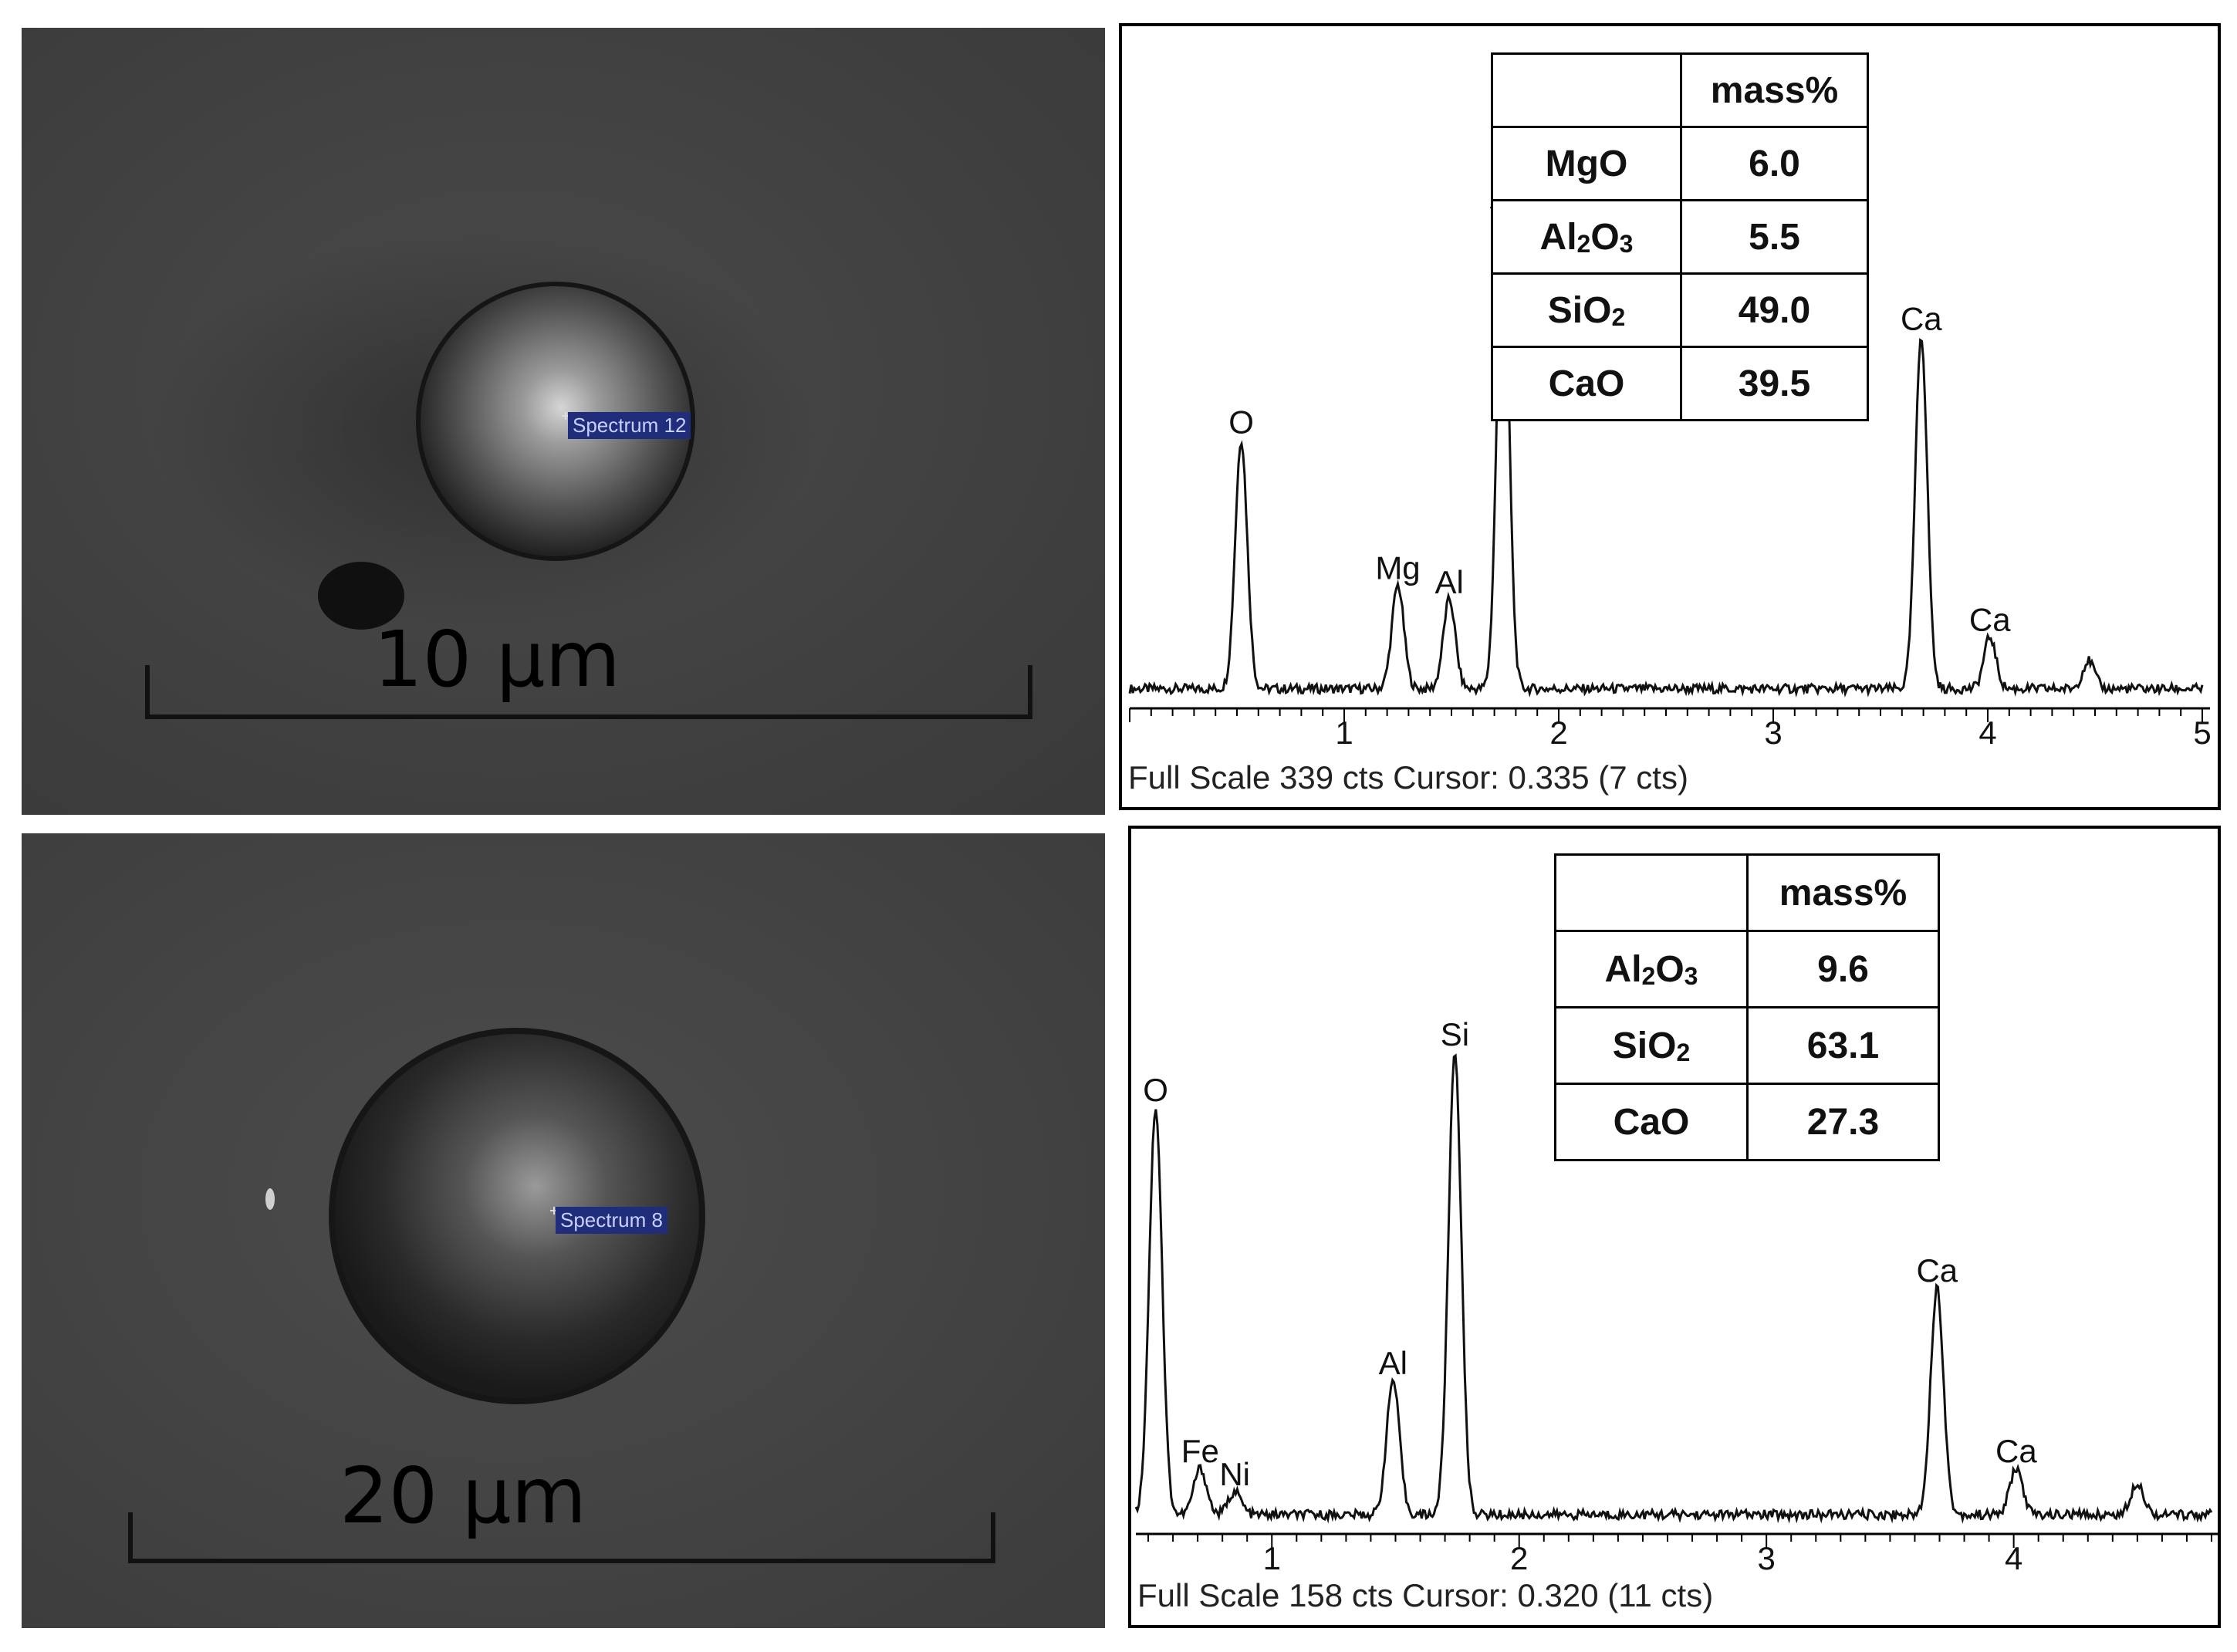  I want to click on table-row: Al2O3 5.5, so click(1680, 237).